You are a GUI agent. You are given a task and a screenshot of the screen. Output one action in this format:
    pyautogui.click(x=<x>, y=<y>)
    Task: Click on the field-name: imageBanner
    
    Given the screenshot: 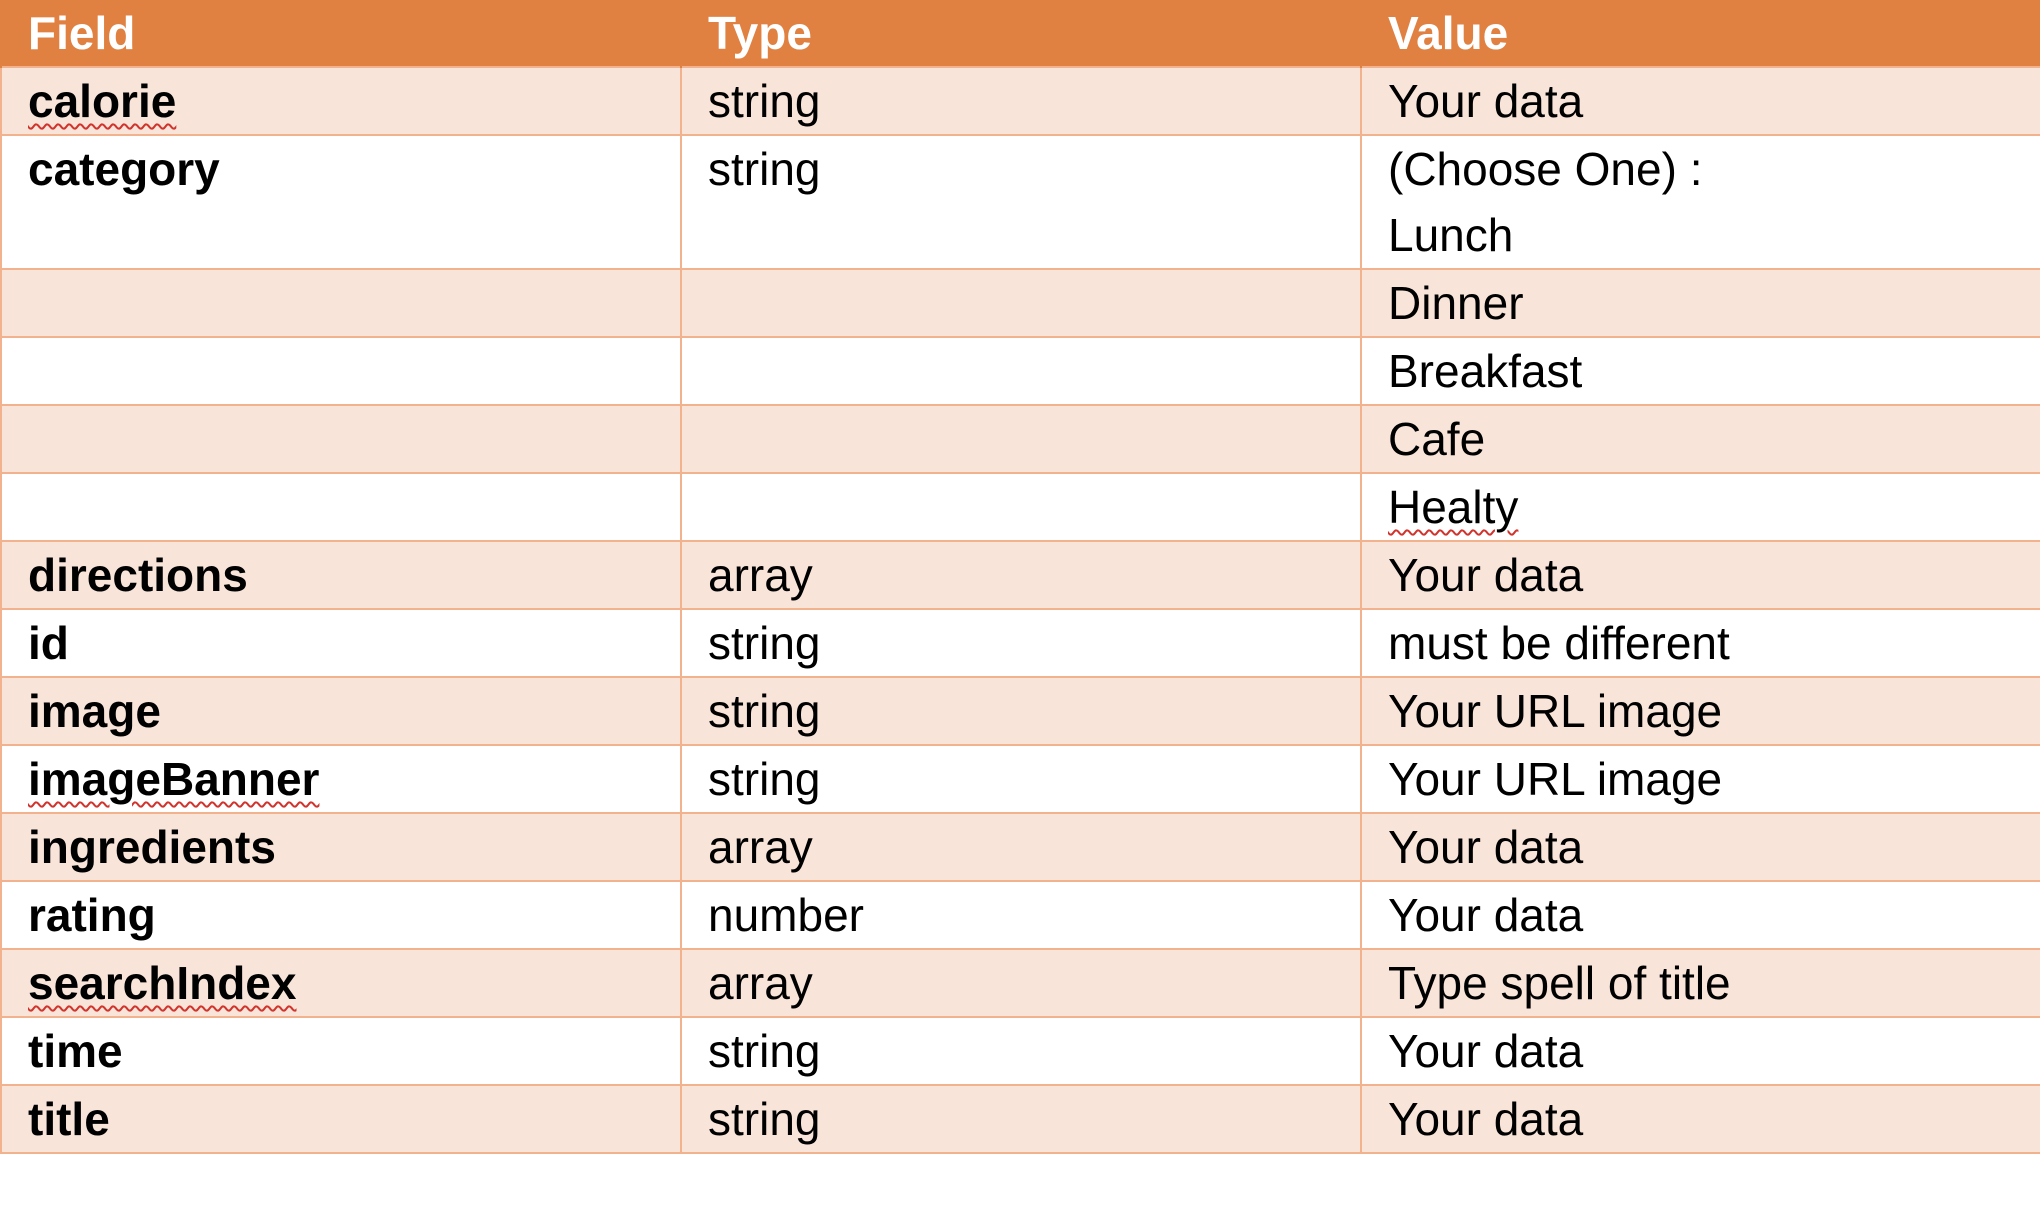 What is the action you would take?
    pyautogui.click(x=174, y=779)
    